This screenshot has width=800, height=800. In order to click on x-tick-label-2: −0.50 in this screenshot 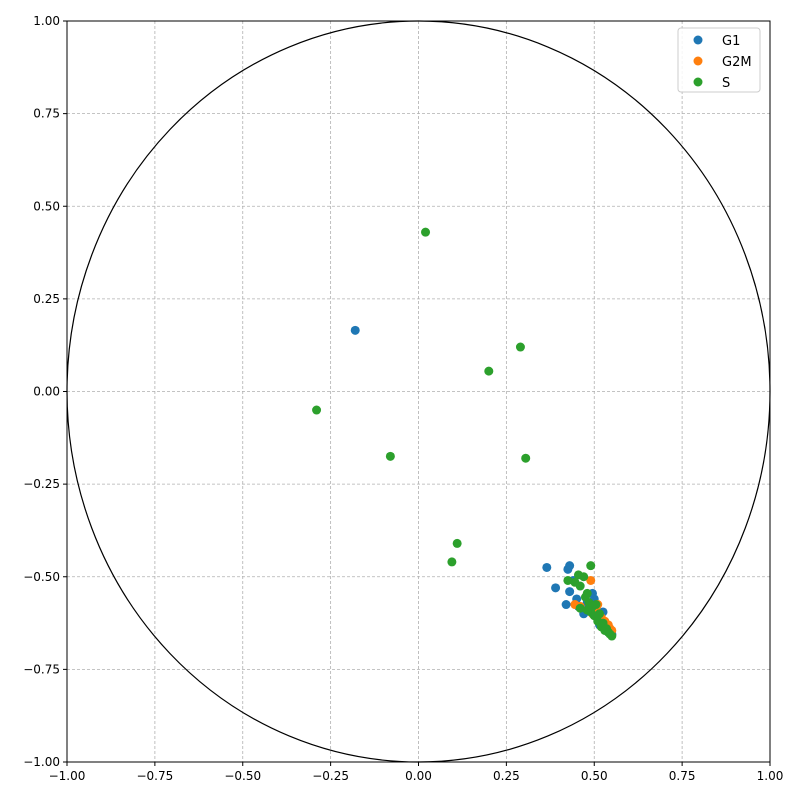, I will do `click(242, 776)`.